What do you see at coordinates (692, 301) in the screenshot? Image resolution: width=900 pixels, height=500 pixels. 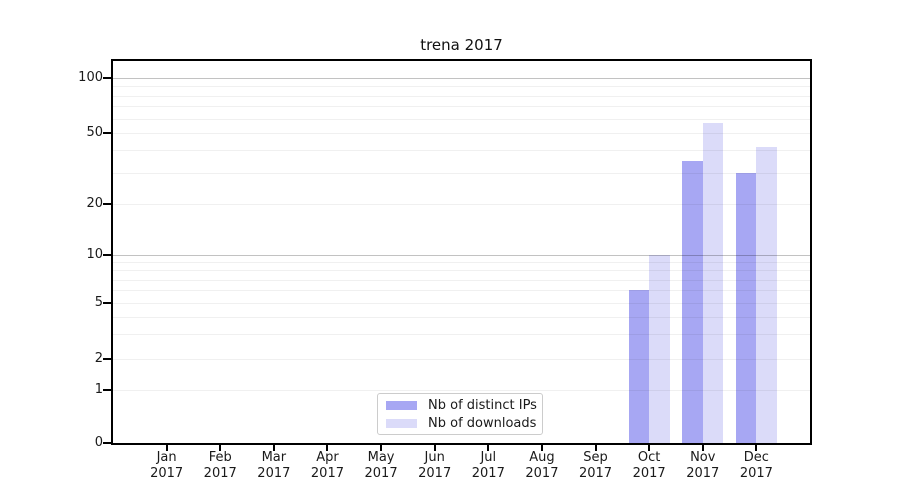 I see `bar-nov-nb-of-distinct-ips` at bounding box center [692, 301].